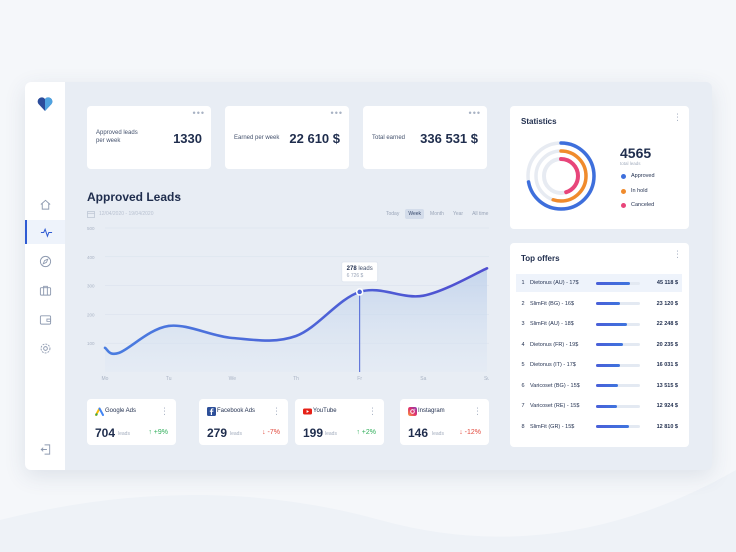 The image size is (736, 552). I want to click on heart-logo, so click(45, 104).